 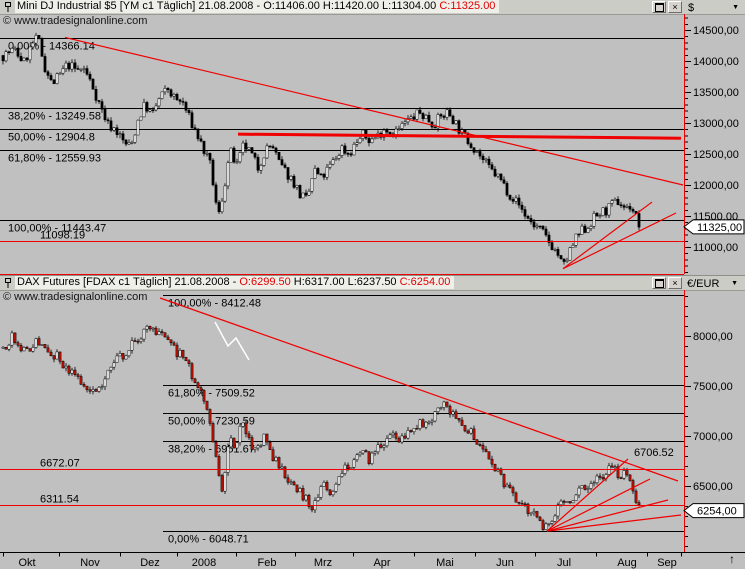 What do you see at coordinates (716, 93) in the screenshot?
I see `y-tick-label: 13500,00` at bounding box center [716, 93].